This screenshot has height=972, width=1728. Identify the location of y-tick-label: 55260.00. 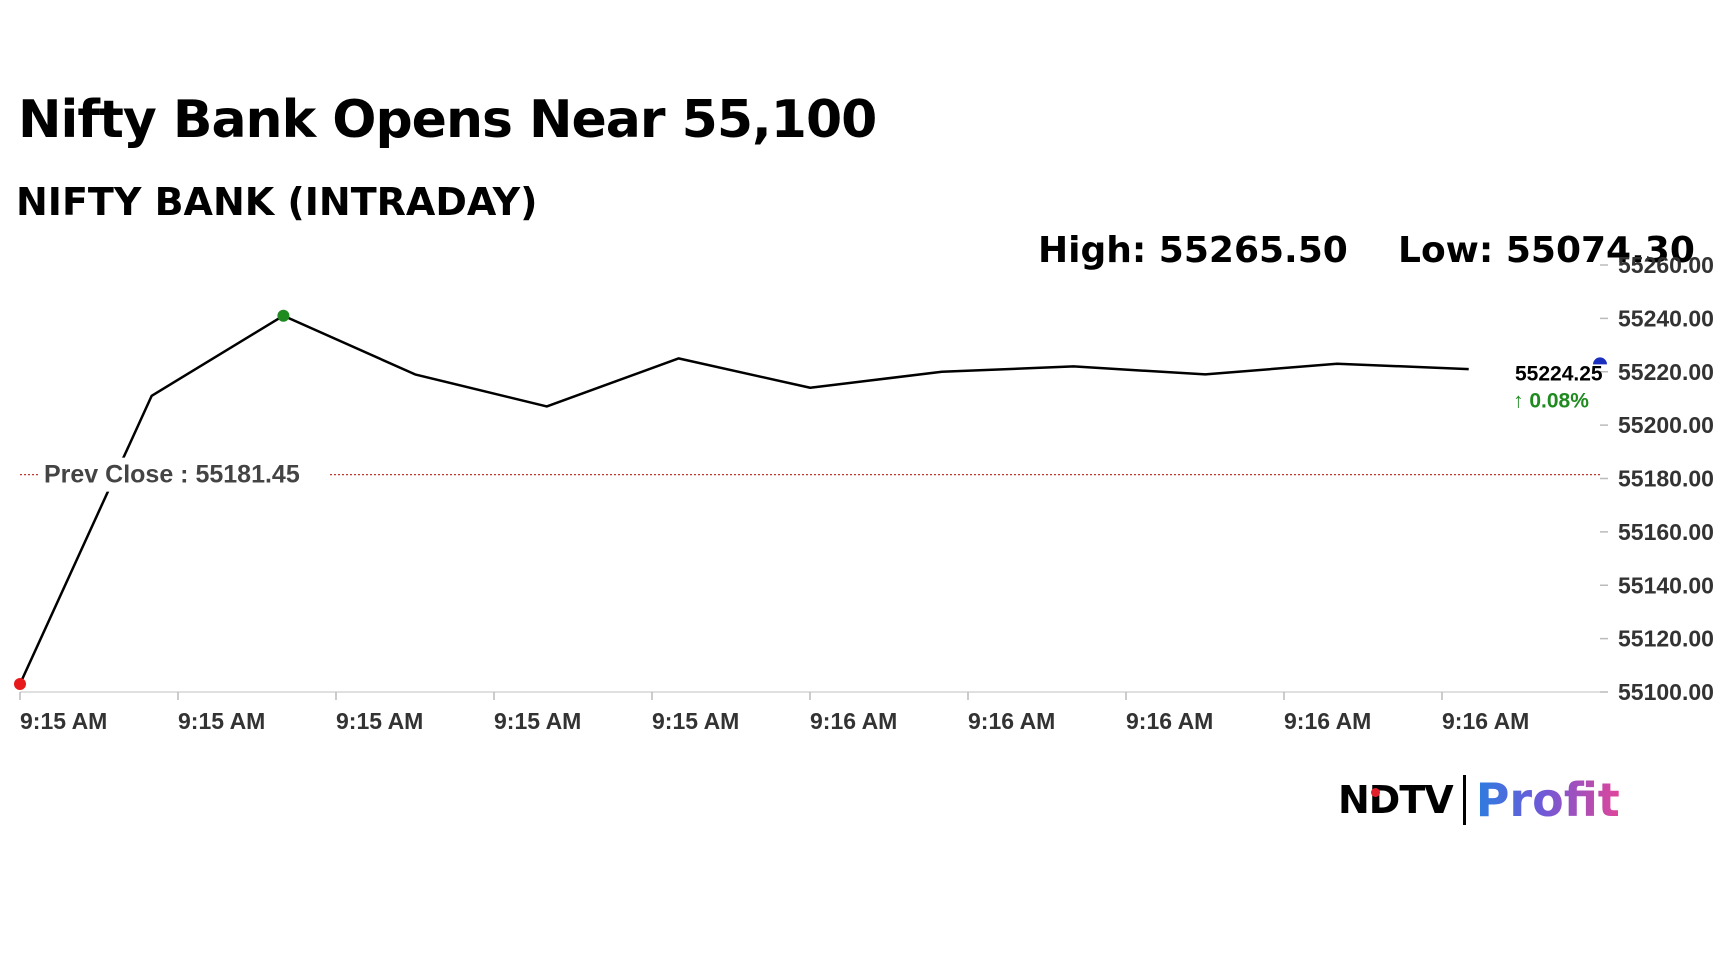
(1666, 265).